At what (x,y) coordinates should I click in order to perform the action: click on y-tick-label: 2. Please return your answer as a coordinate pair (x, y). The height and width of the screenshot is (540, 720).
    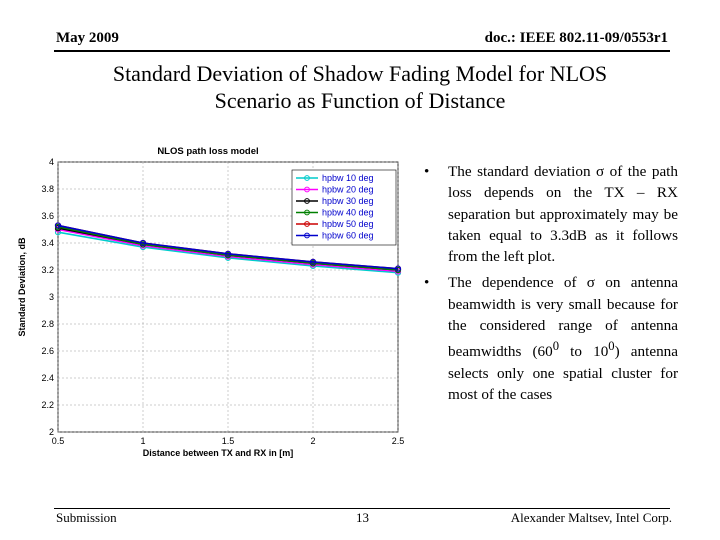
    Looking at the image, I should click on (51, 432).